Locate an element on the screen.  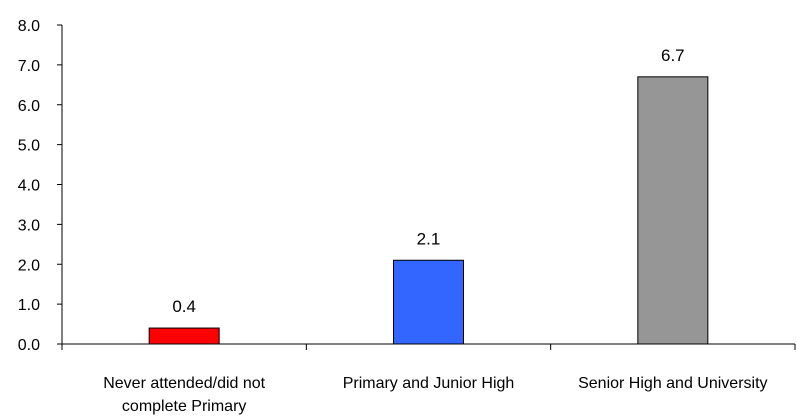
y-axis: 0.0 1.0 2.0 3.0 4.0 5.0 6.0 7.0 8.0 is located at coordinates (40, 186).